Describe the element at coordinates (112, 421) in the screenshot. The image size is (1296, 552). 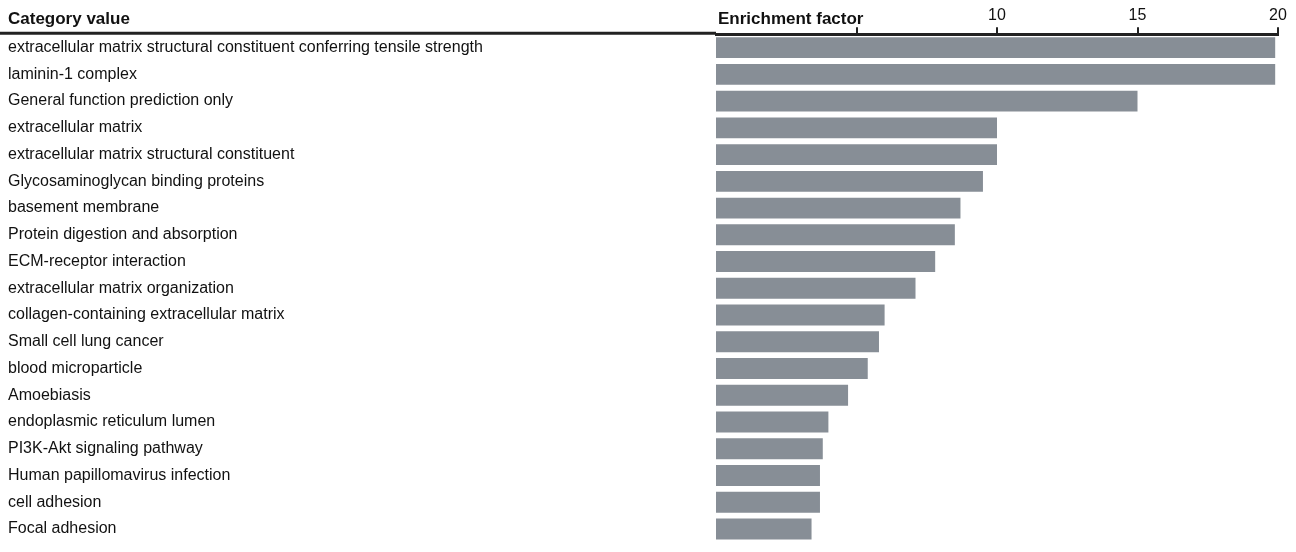
I see `y-tick-label: endoplasmic reticulum lumen` at that location.